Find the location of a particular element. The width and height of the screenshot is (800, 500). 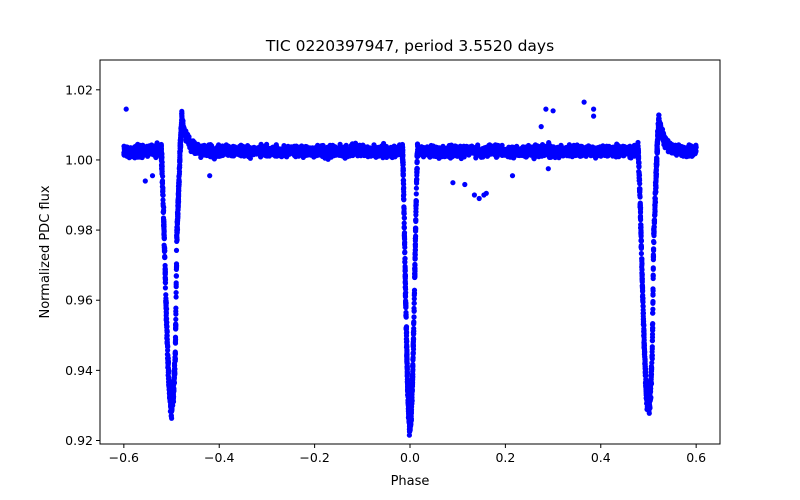

x-axis: −0.6 −0.4 −0.2 0.0 0.2 0.4 0.6 is located at coordinates (407, 454).